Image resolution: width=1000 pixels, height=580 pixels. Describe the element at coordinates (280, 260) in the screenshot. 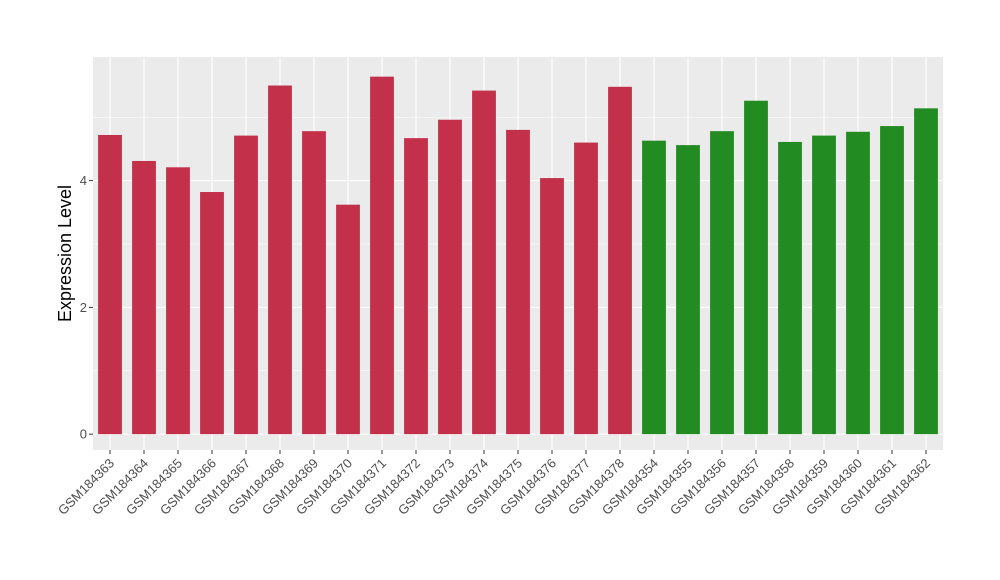

I see `bar-GSM184368` at that location.